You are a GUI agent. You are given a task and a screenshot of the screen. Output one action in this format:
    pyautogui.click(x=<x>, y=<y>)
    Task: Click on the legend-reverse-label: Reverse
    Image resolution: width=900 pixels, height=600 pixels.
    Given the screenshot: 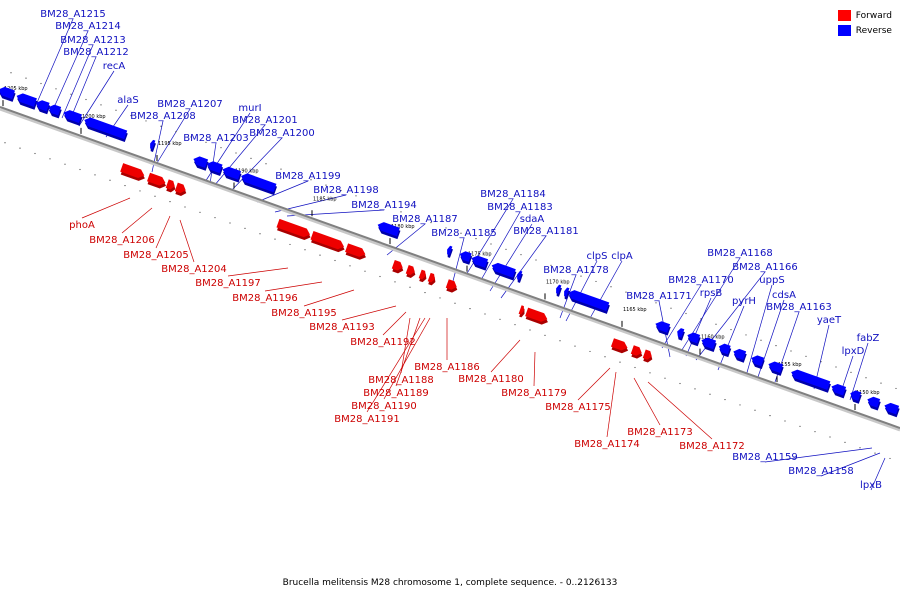 What is the action you would take?
    pyautogui.click(x=873, y=30)
    